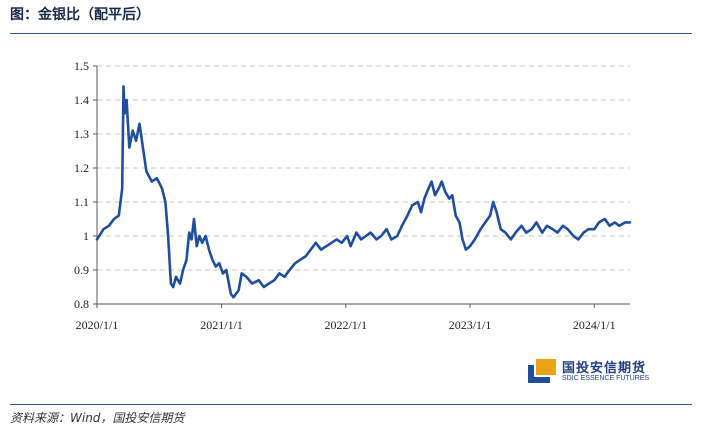 The width and height of the screenshot is (702, 429). Describe the element at coordinates (604, 368) in the screenshot. I see `logo-chinese-name: 国投安信期货` at that location.